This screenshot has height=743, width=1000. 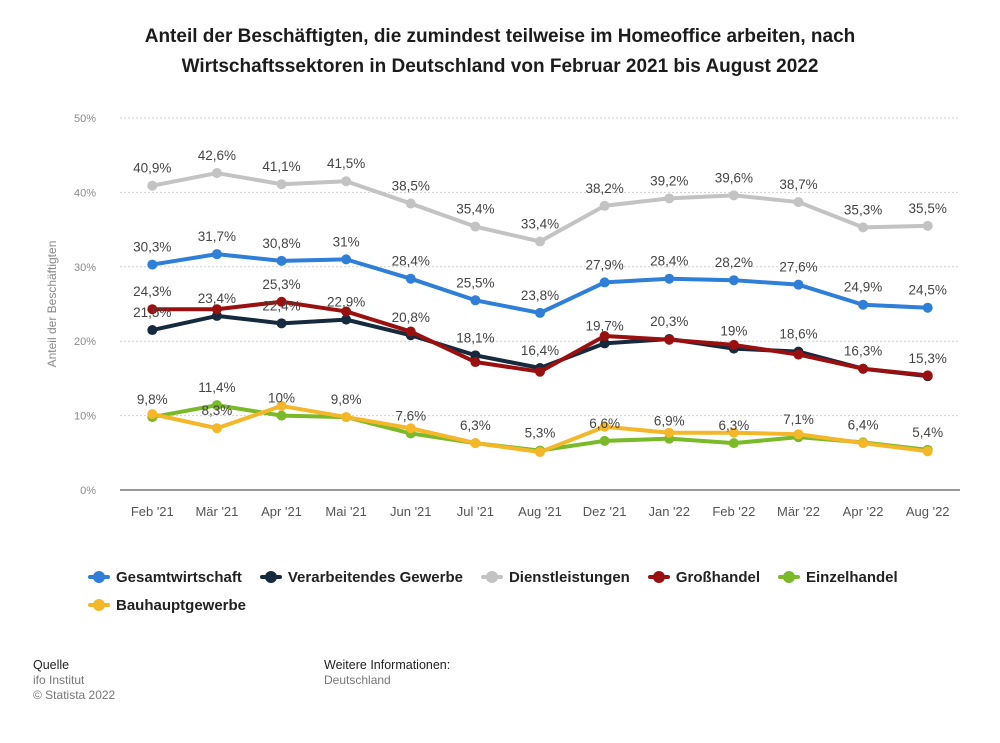 I want to click on legend-item-gesamtwirtschaft: Gesamtwirtschaft, so click(x=165, y=577).